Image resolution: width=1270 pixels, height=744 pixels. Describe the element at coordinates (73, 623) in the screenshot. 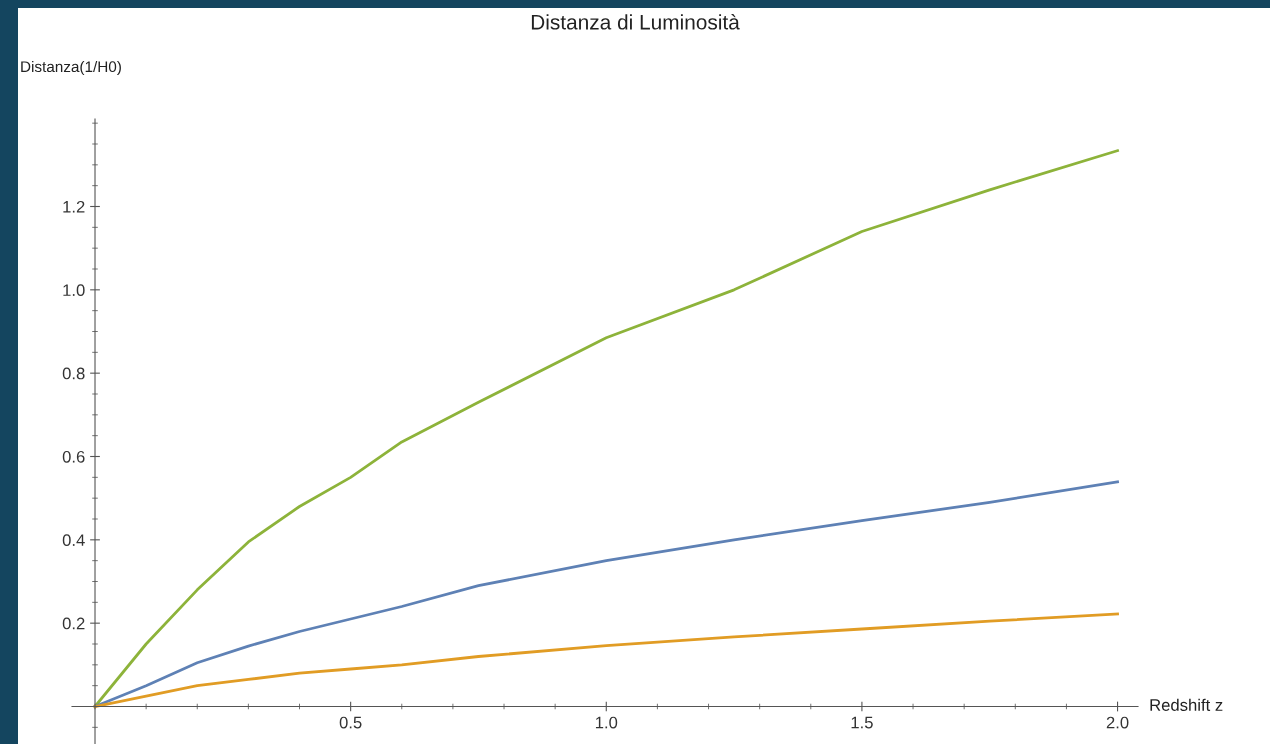

I see `y-tick-label: 0.2` at that location.